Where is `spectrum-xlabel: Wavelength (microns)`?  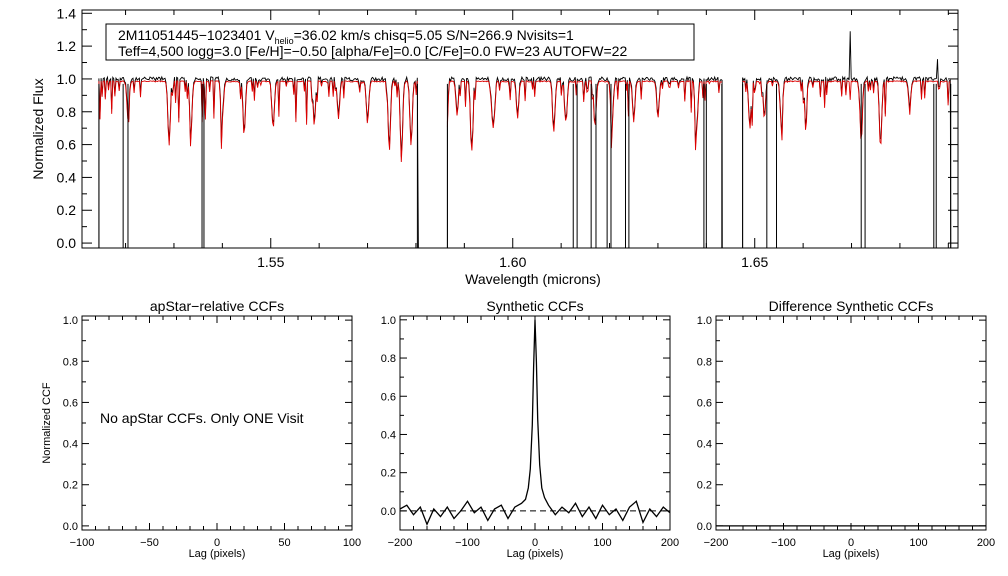 spectrum-xlabel: Wavelength (microns) is located at coordinates (533, 279).